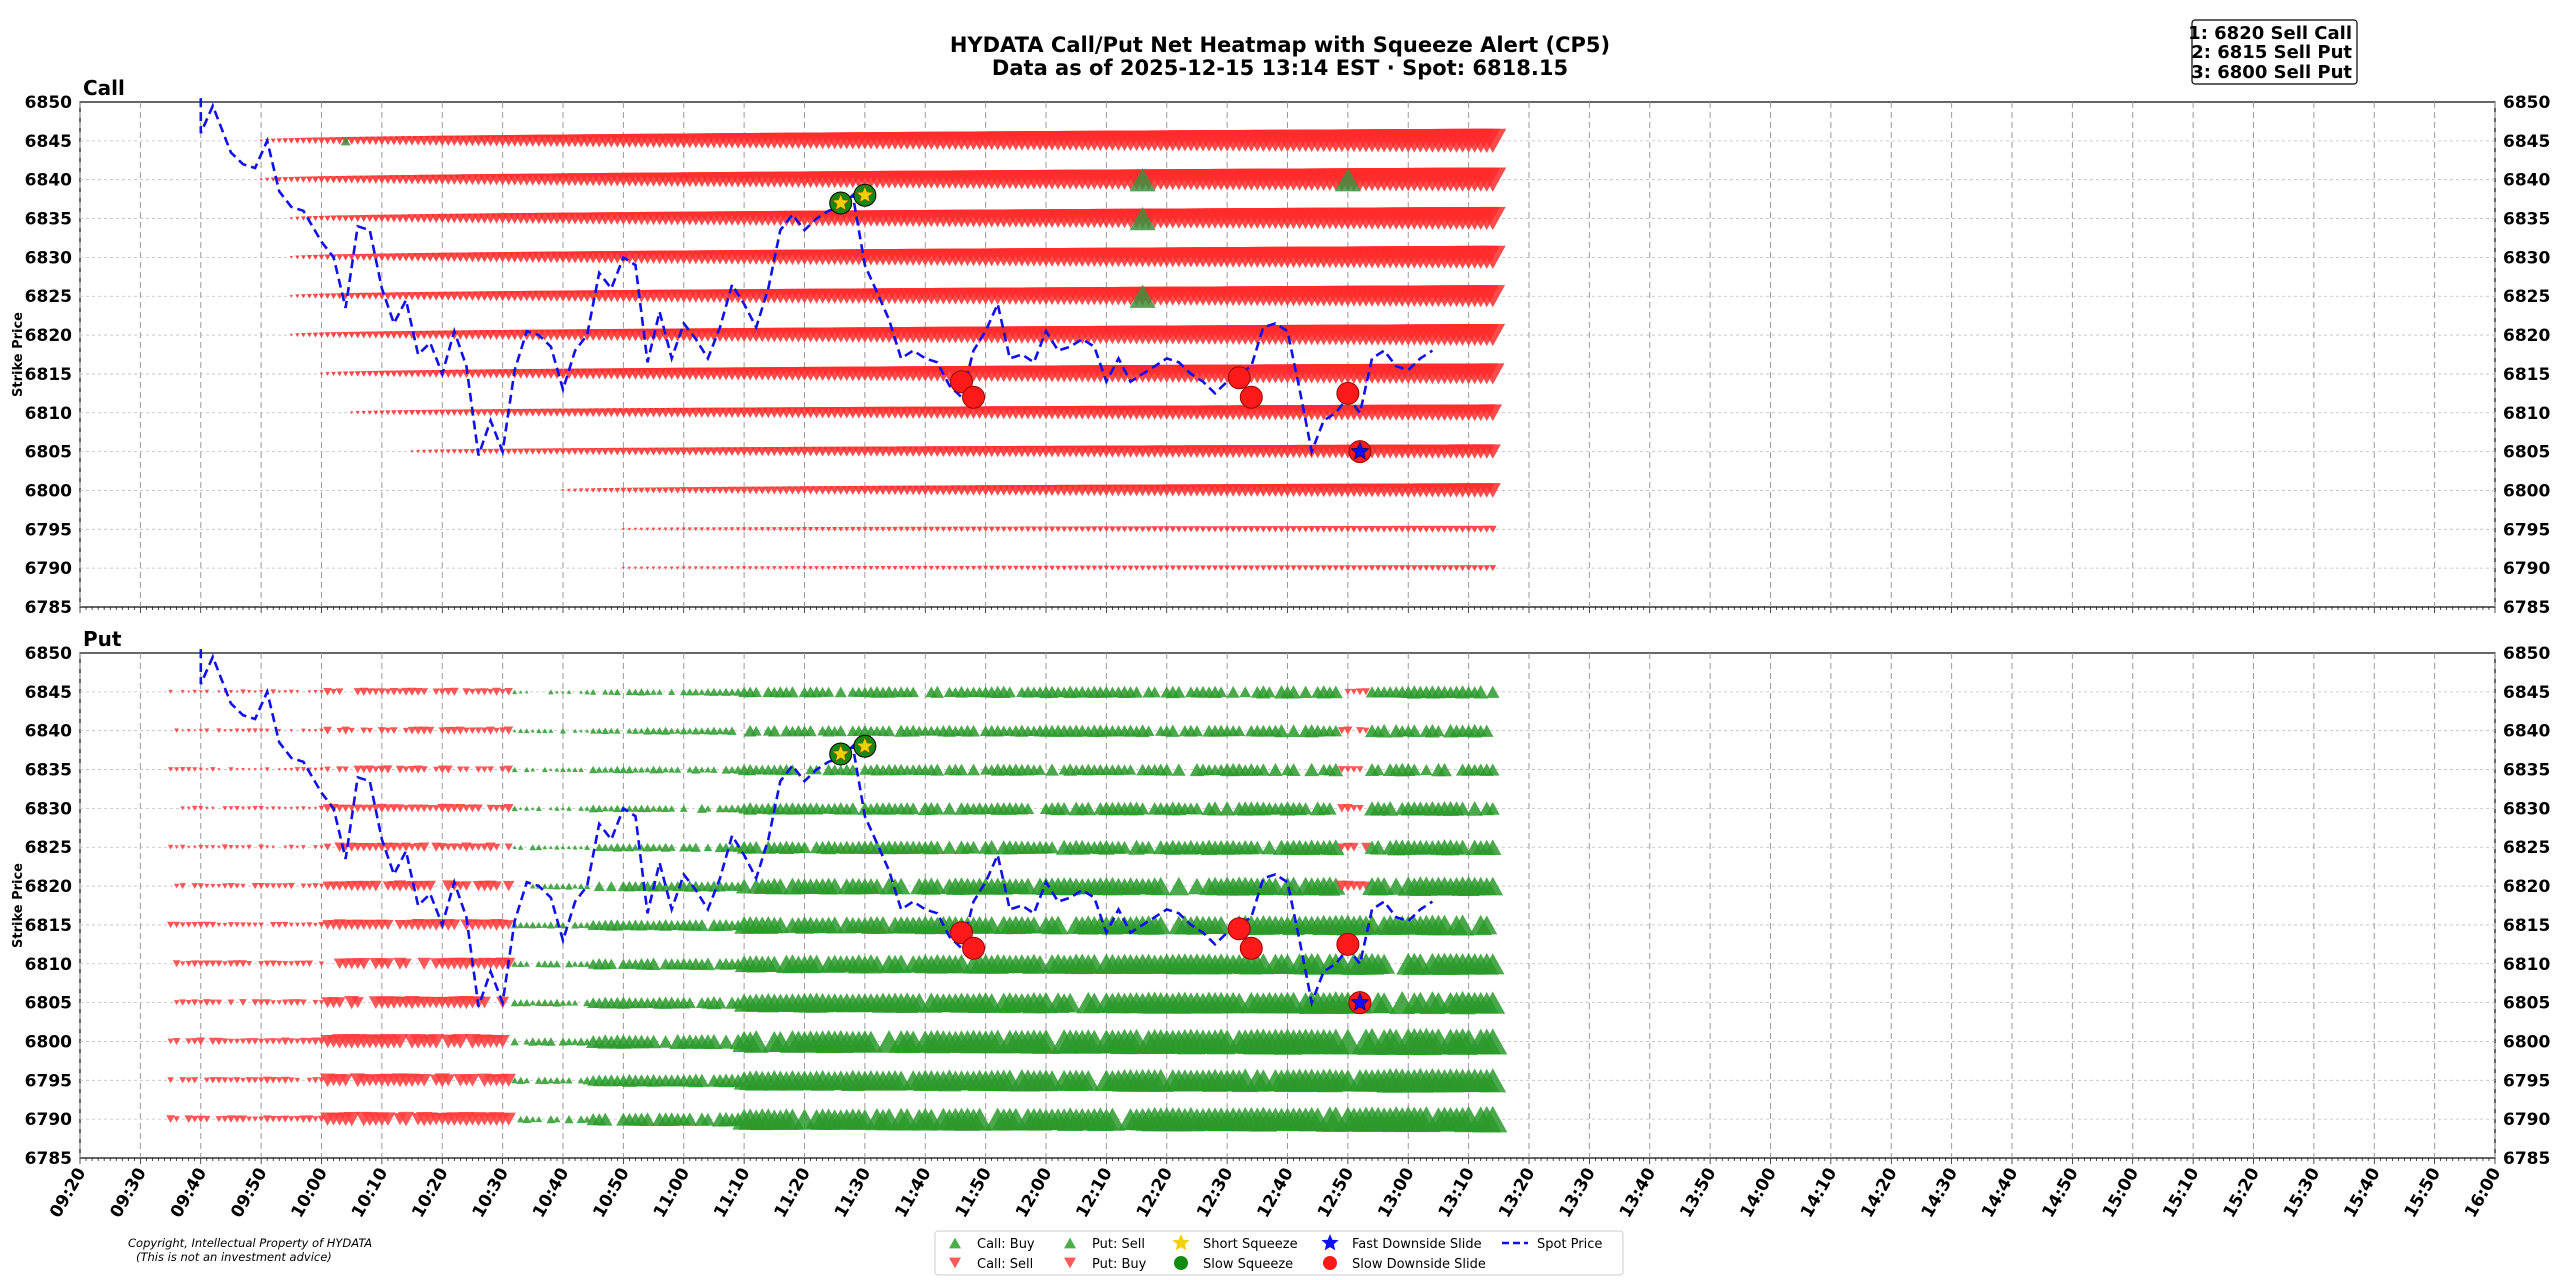 The image size is (2560, 1280). Describe the element at coordinates (48, 414) in the screenshot. I see `y-tick-label-left: 6810` at that location.